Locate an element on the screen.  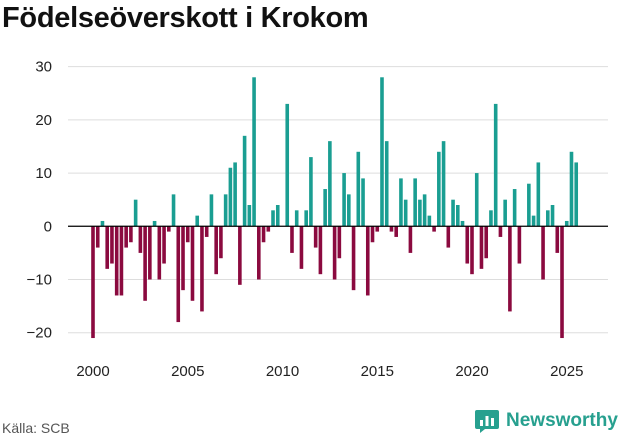
y-axis-ticks: −20 −10 0 10 20 30 is located at coordinates (39, 200).